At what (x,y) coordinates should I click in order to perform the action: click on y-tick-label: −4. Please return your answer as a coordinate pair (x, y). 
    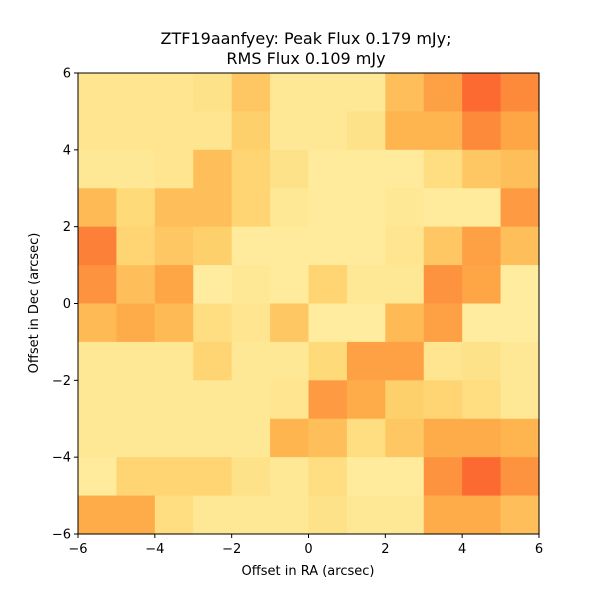
    Looking at the image, I should click on (61, 458).